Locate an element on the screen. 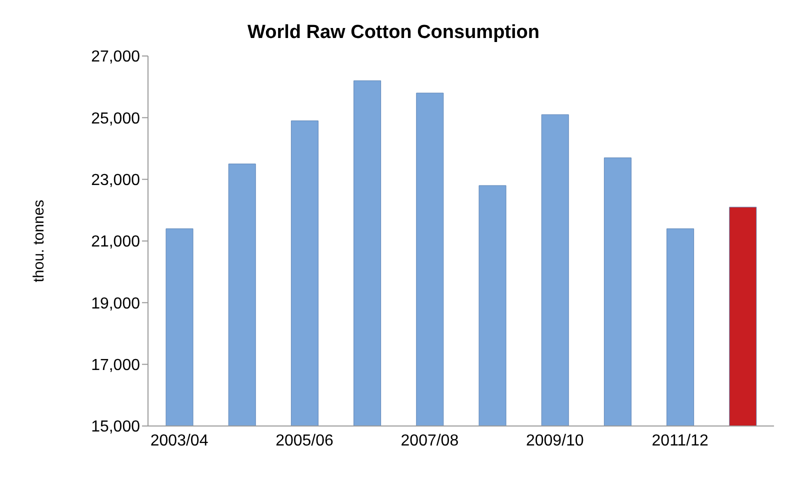  y-tick-label: 25,000 is located at coordinates (115, 119).